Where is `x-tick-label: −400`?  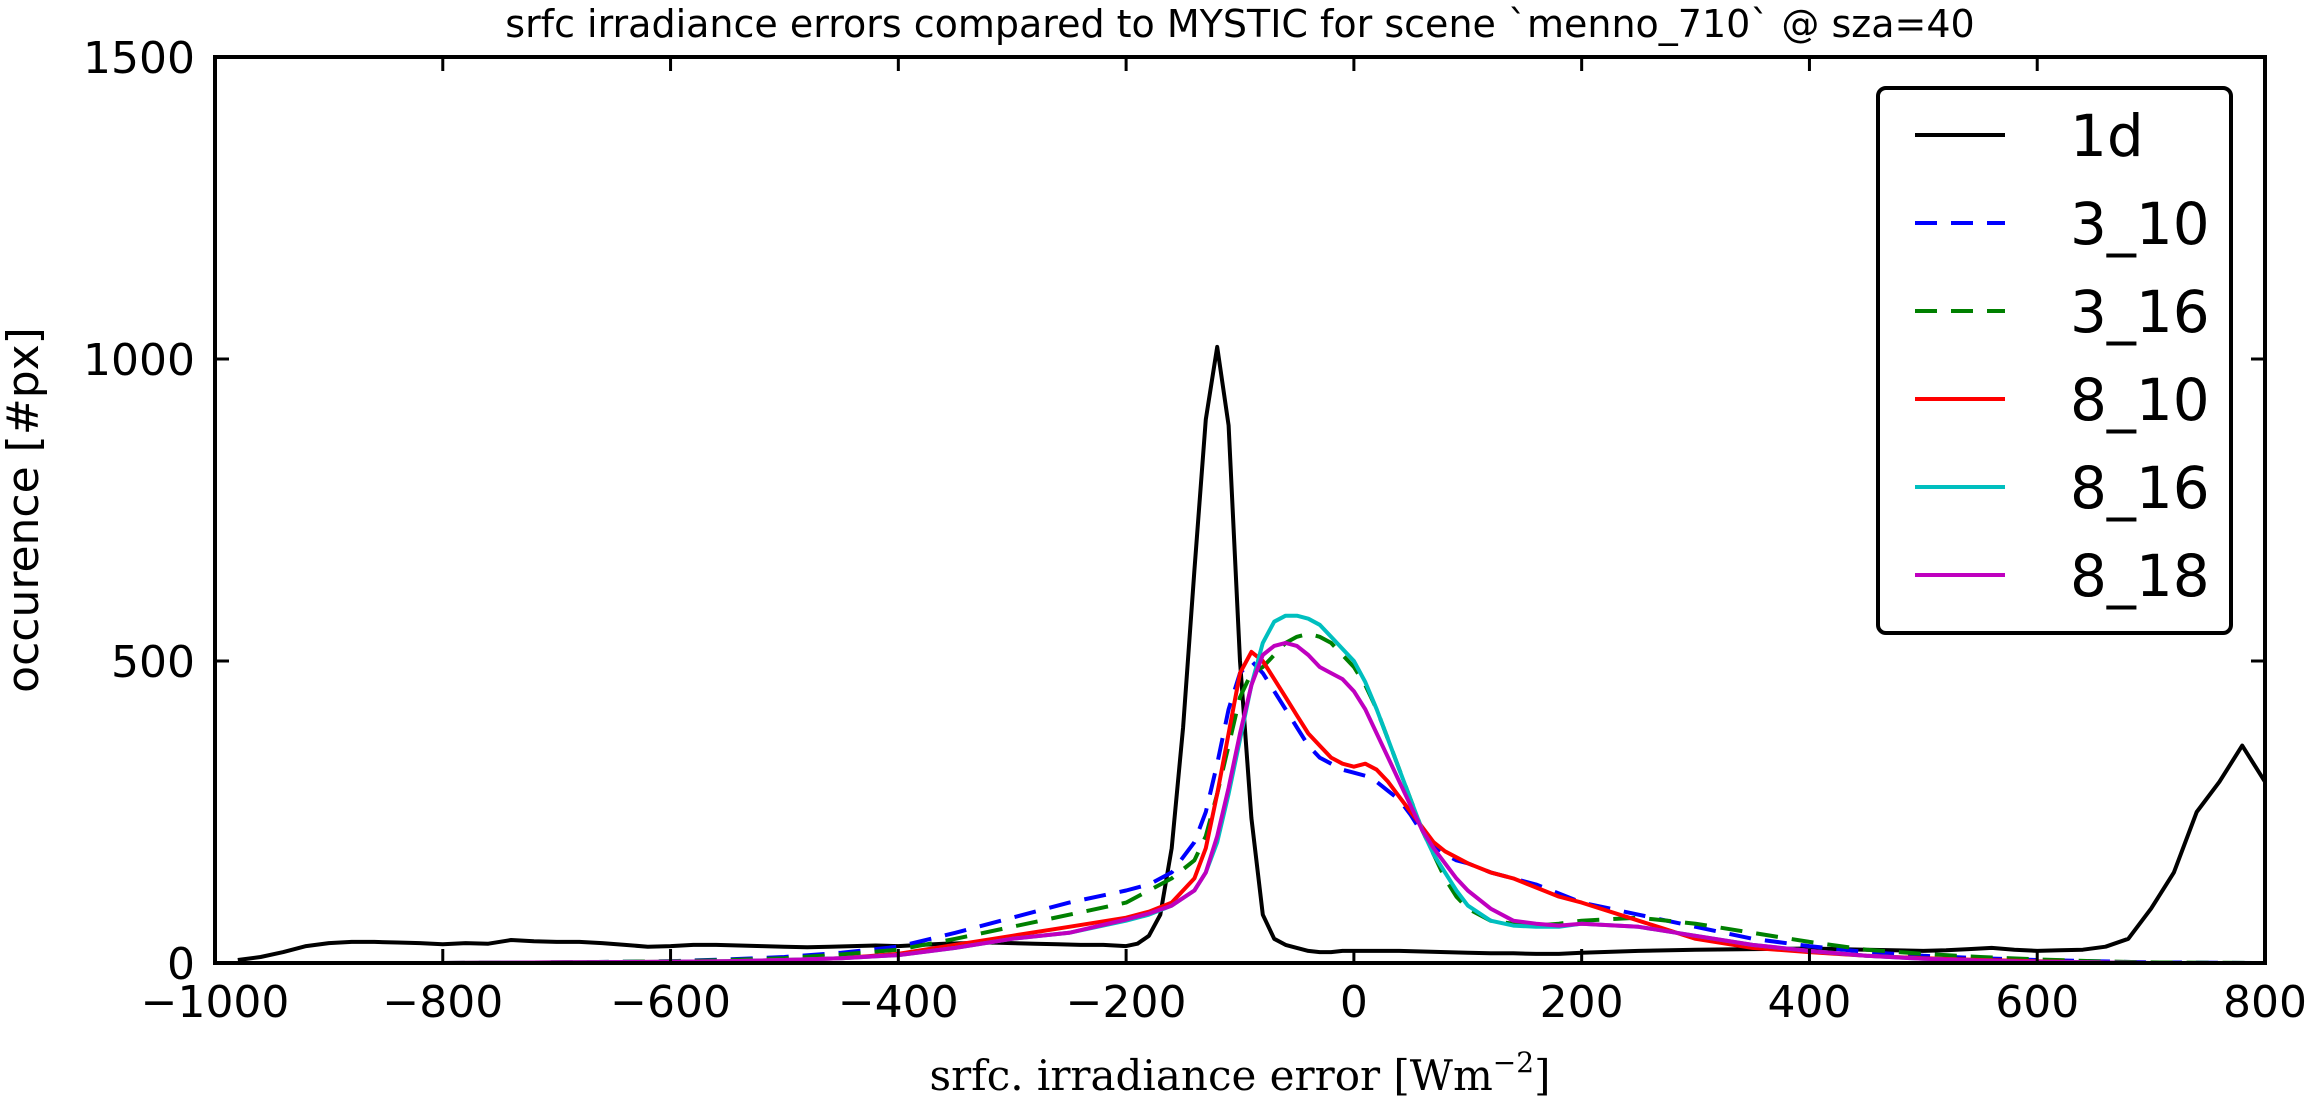 x-tick-label: −400 is located at coordinates (898, 1002).